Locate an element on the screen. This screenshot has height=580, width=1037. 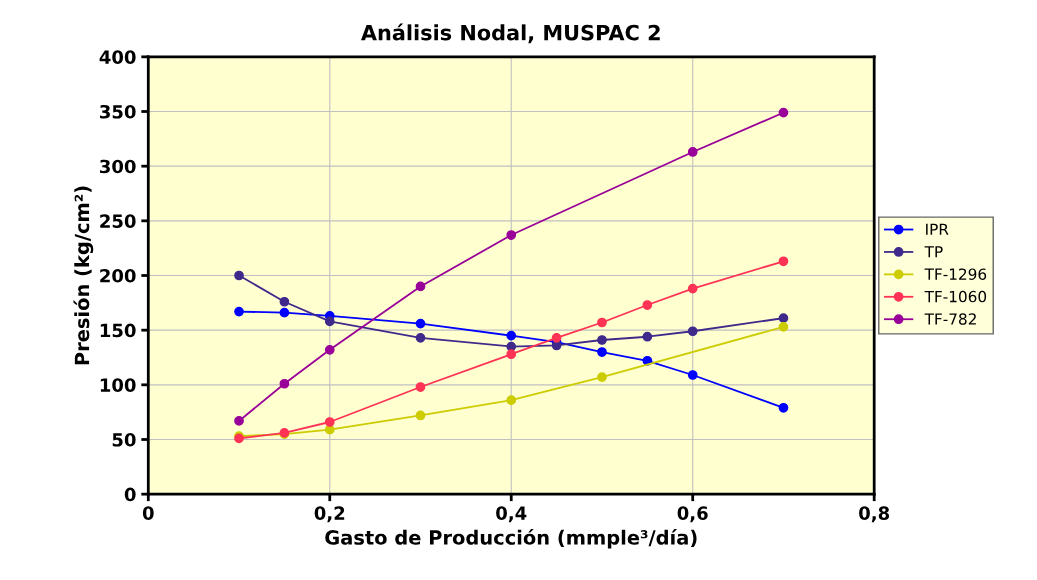
legend-label: IPR is located at coordinates (937, 229).